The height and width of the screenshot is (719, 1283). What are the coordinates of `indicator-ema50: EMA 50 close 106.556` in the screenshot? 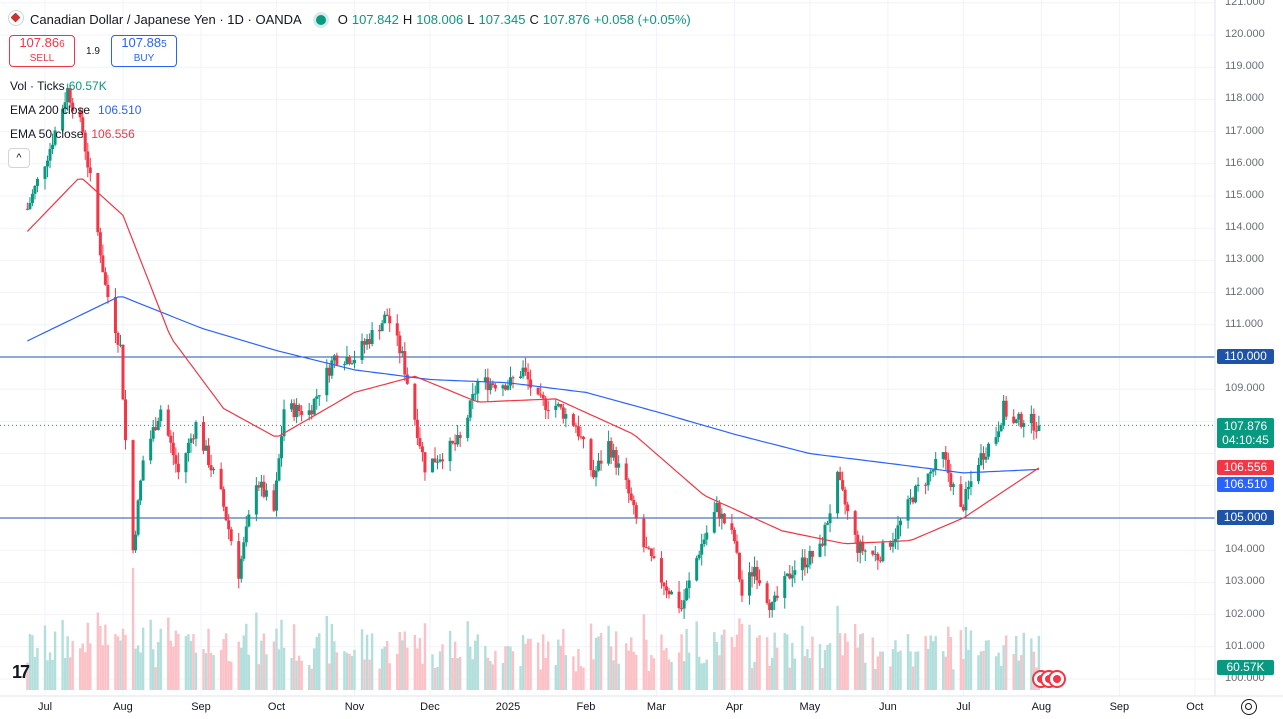 It's located at (72, 134).